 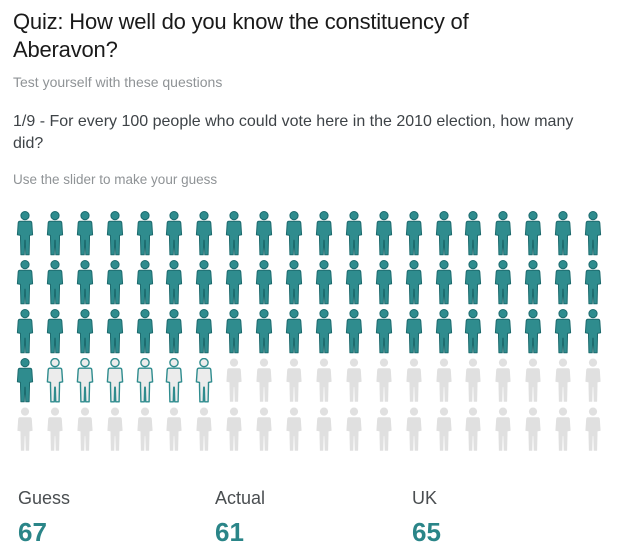 I want to click on stat-guess: Guess 67, so click(x=116, y=518).